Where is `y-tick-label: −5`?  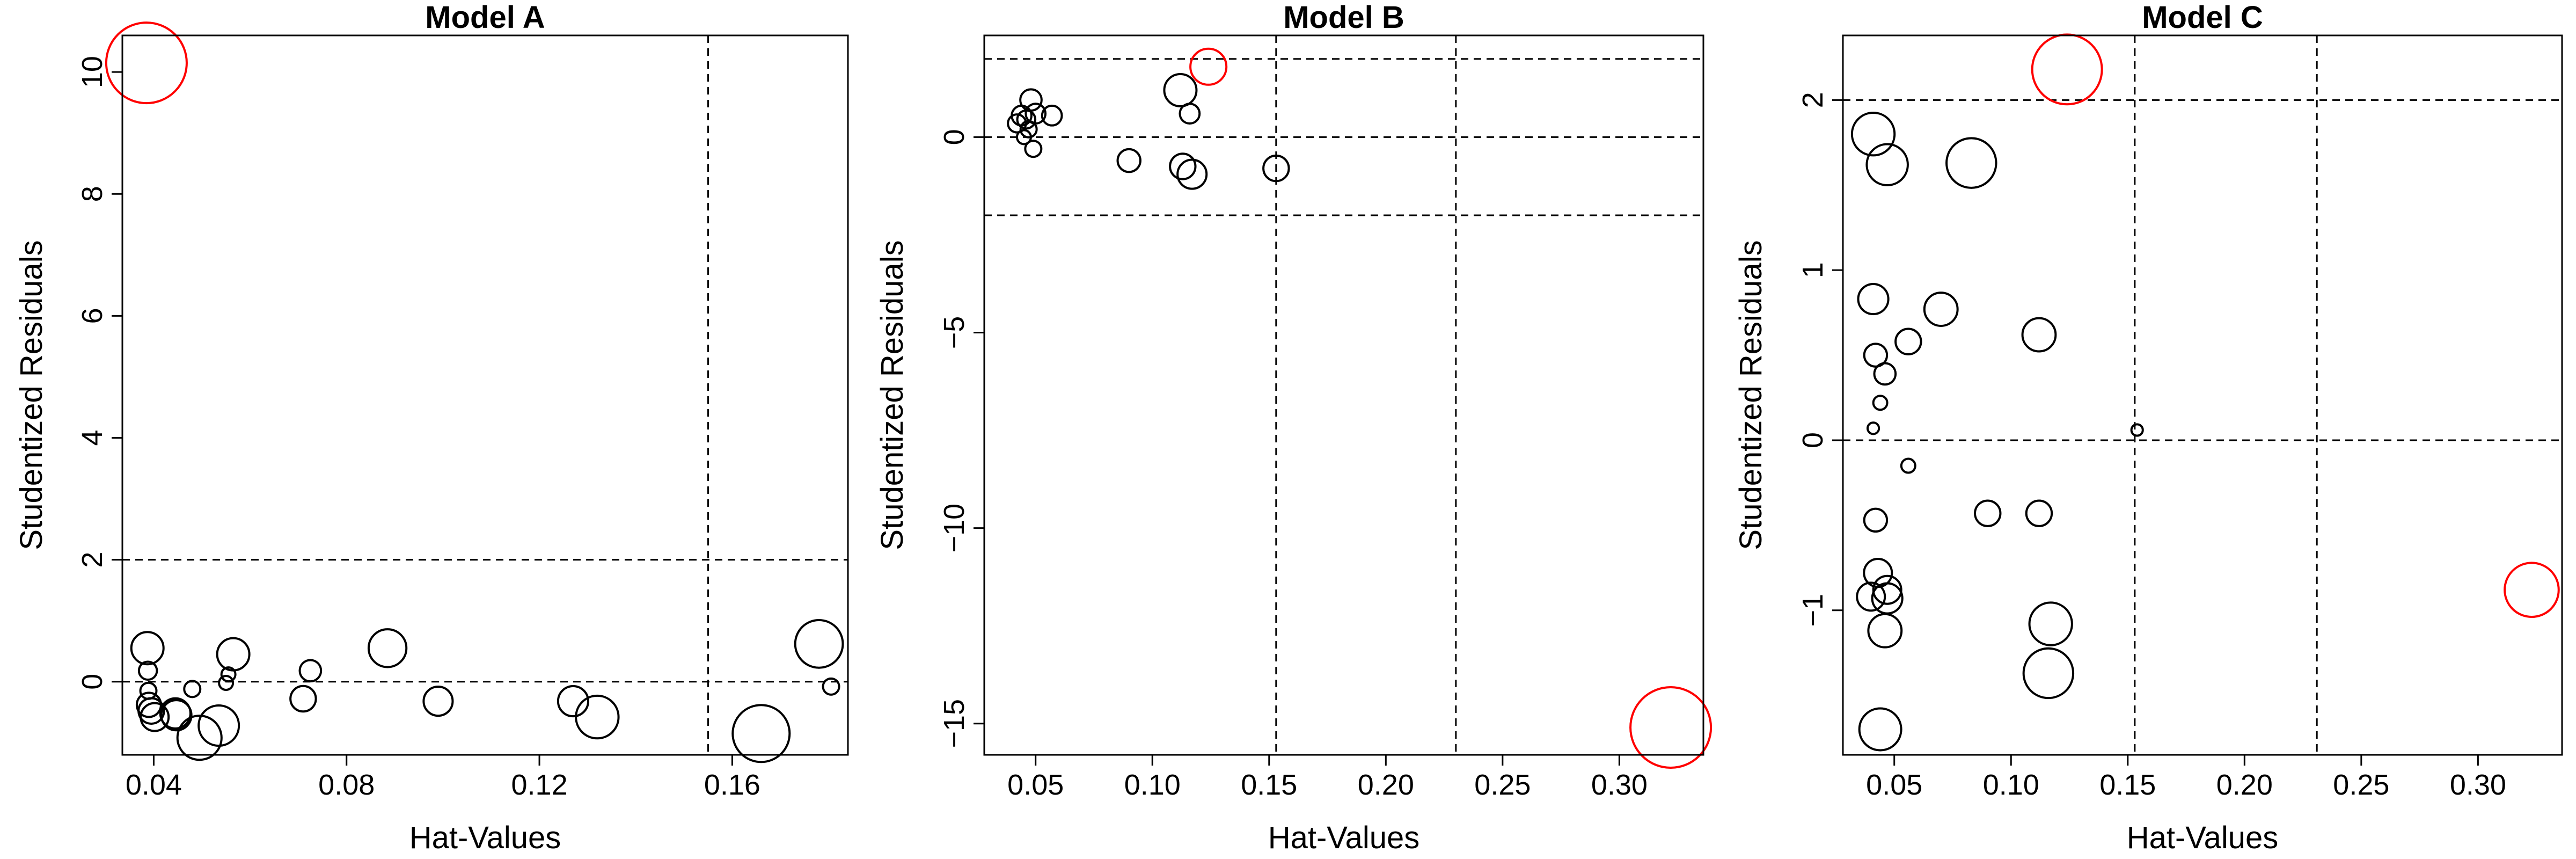 y-tick-label: −5 is located at coordinates (954, 333).